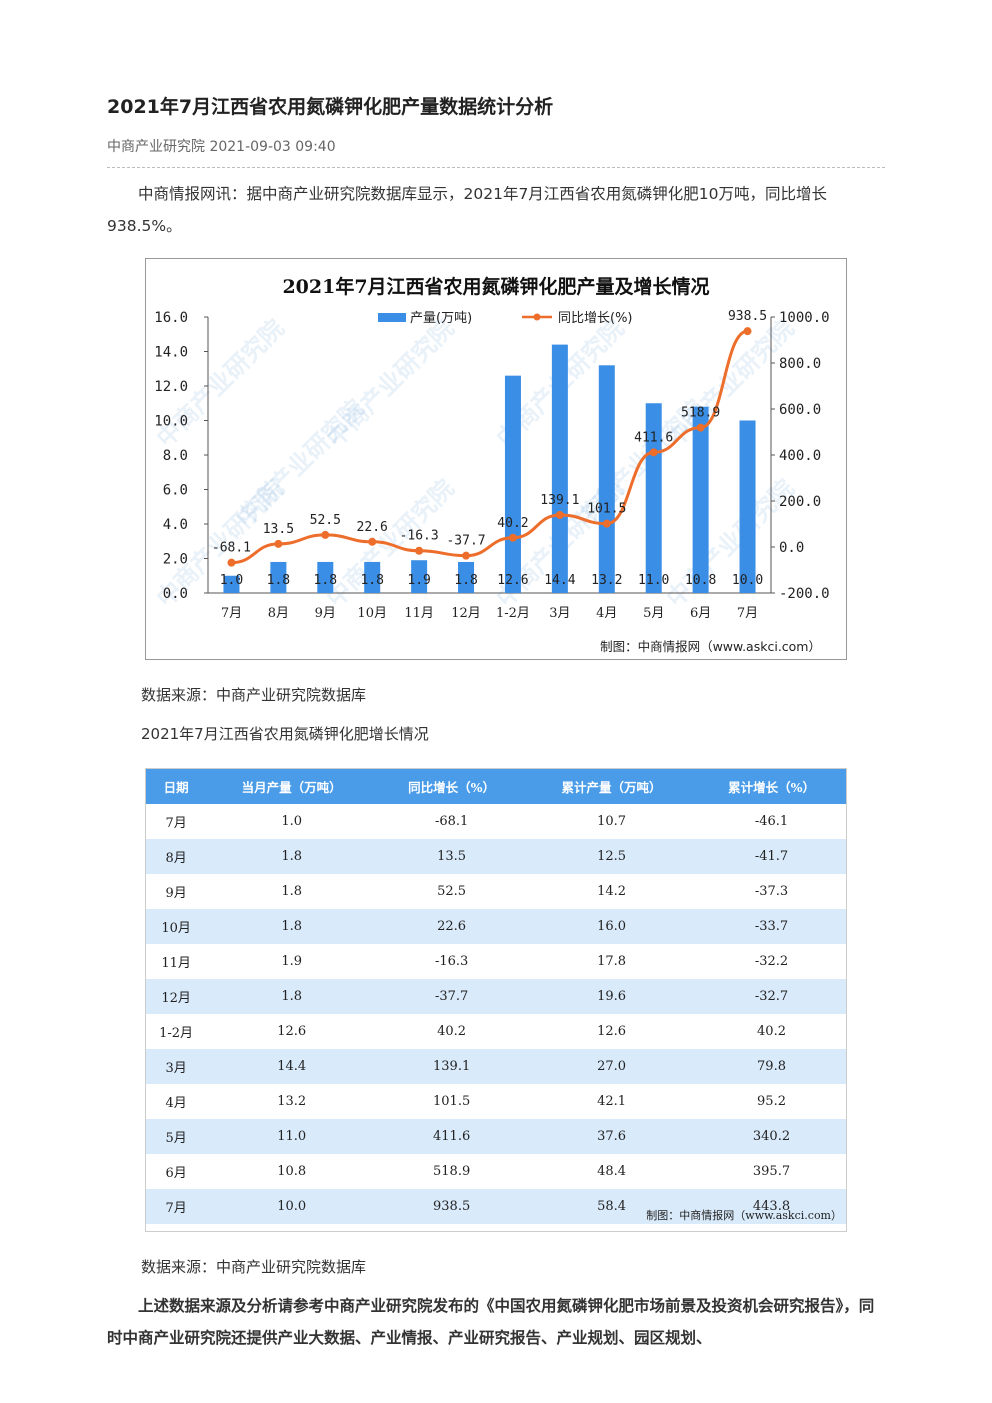  Describe the element at coordinates (452, 1136) in the screenshot. I see `table-cell: 411.6` at that location.